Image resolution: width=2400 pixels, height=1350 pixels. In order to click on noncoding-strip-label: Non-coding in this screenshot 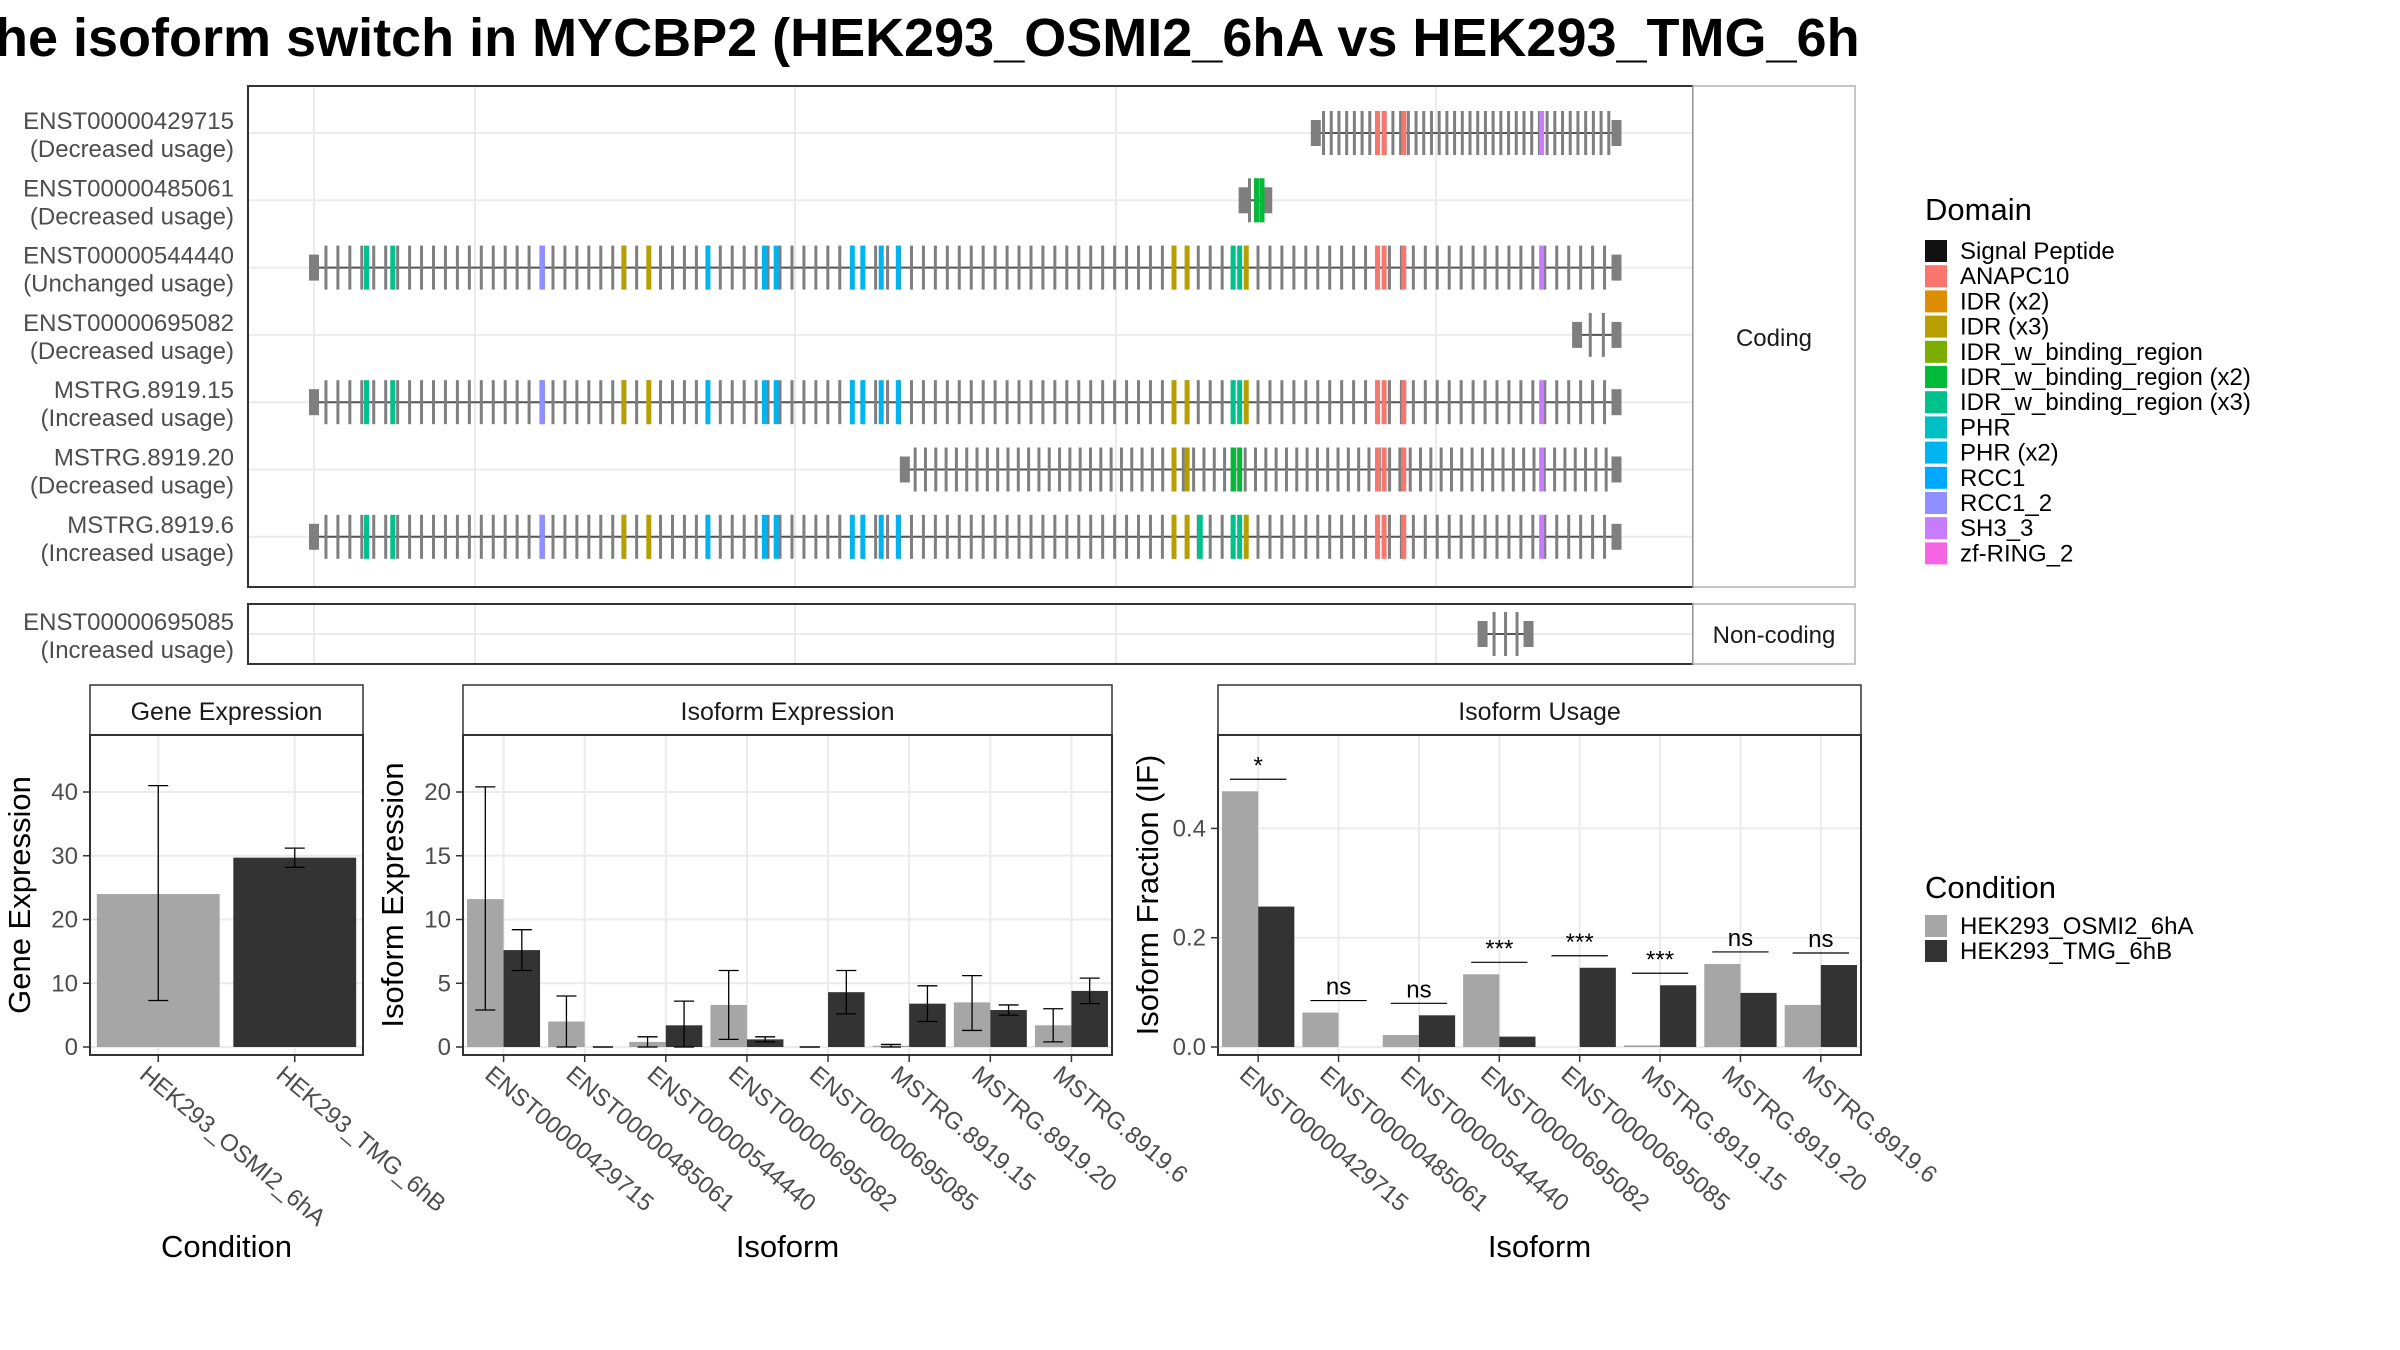, I will do `click(1774, 635)`.